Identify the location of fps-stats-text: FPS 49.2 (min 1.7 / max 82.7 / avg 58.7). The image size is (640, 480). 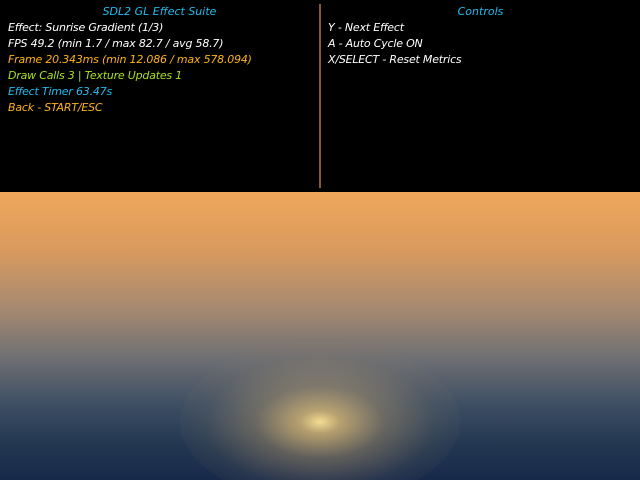
(116, 43).